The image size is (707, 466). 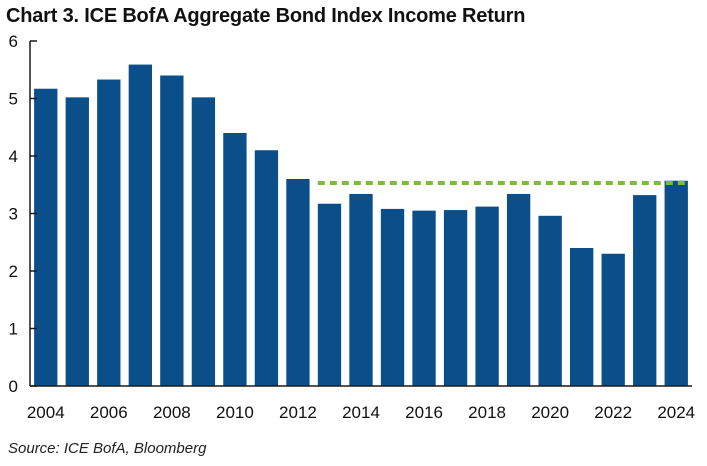 I want to click on bar-2011, so click(x=266, y=268).